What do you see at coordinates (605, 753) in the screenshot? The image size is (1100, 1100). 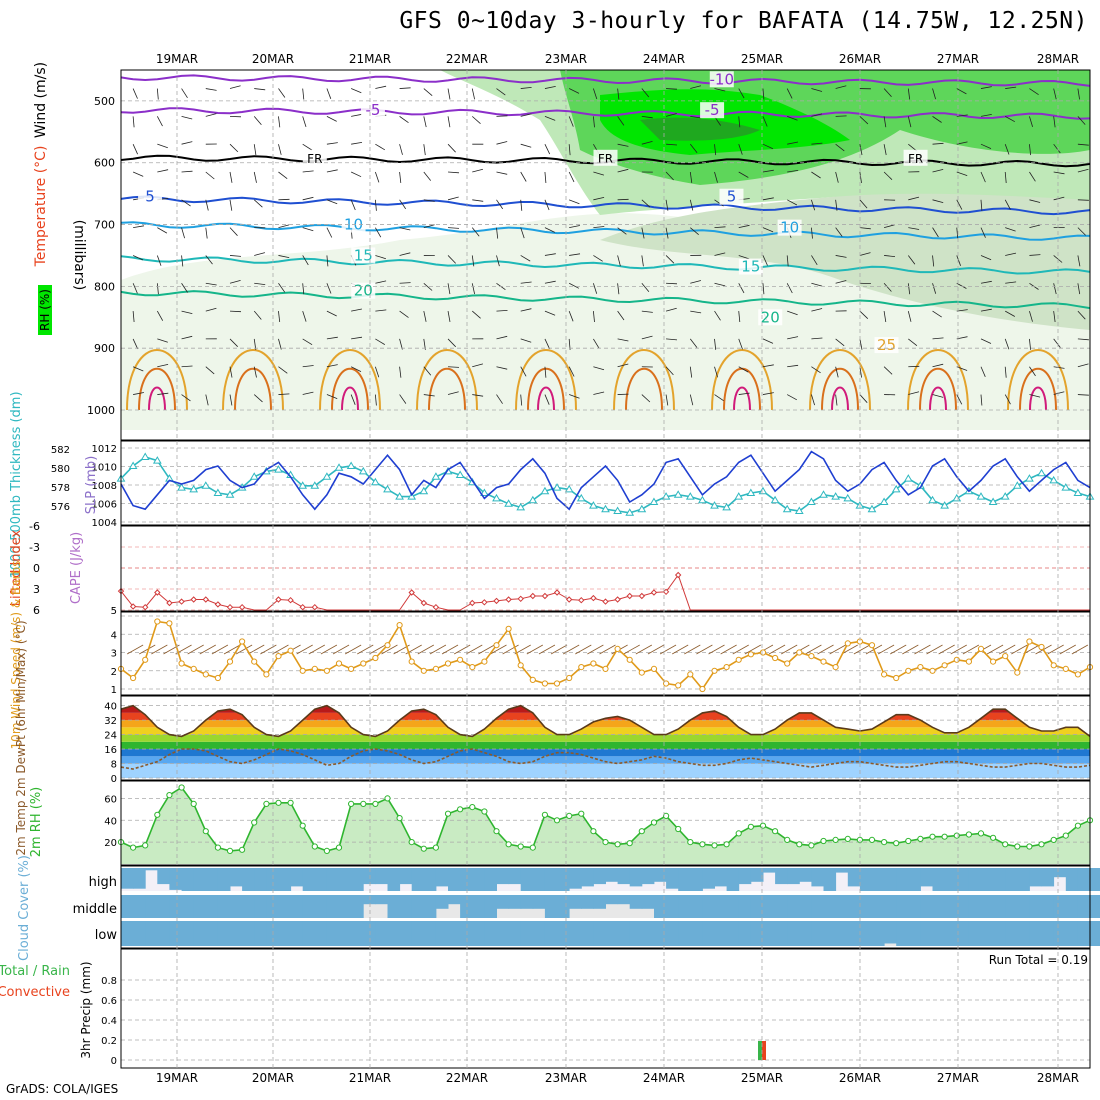 I see `temperature-band` at bounding box center [605, 753].